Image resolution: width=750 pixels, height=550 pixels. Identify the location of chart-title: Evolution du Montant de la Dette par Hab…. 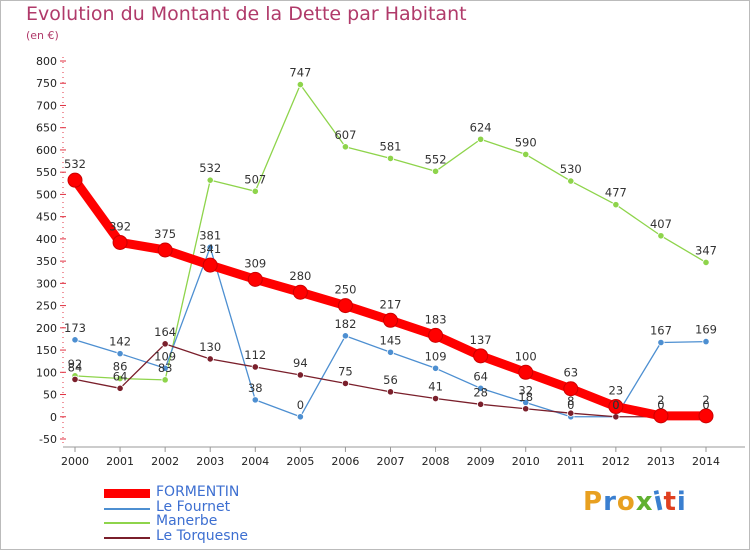
(246, 14).